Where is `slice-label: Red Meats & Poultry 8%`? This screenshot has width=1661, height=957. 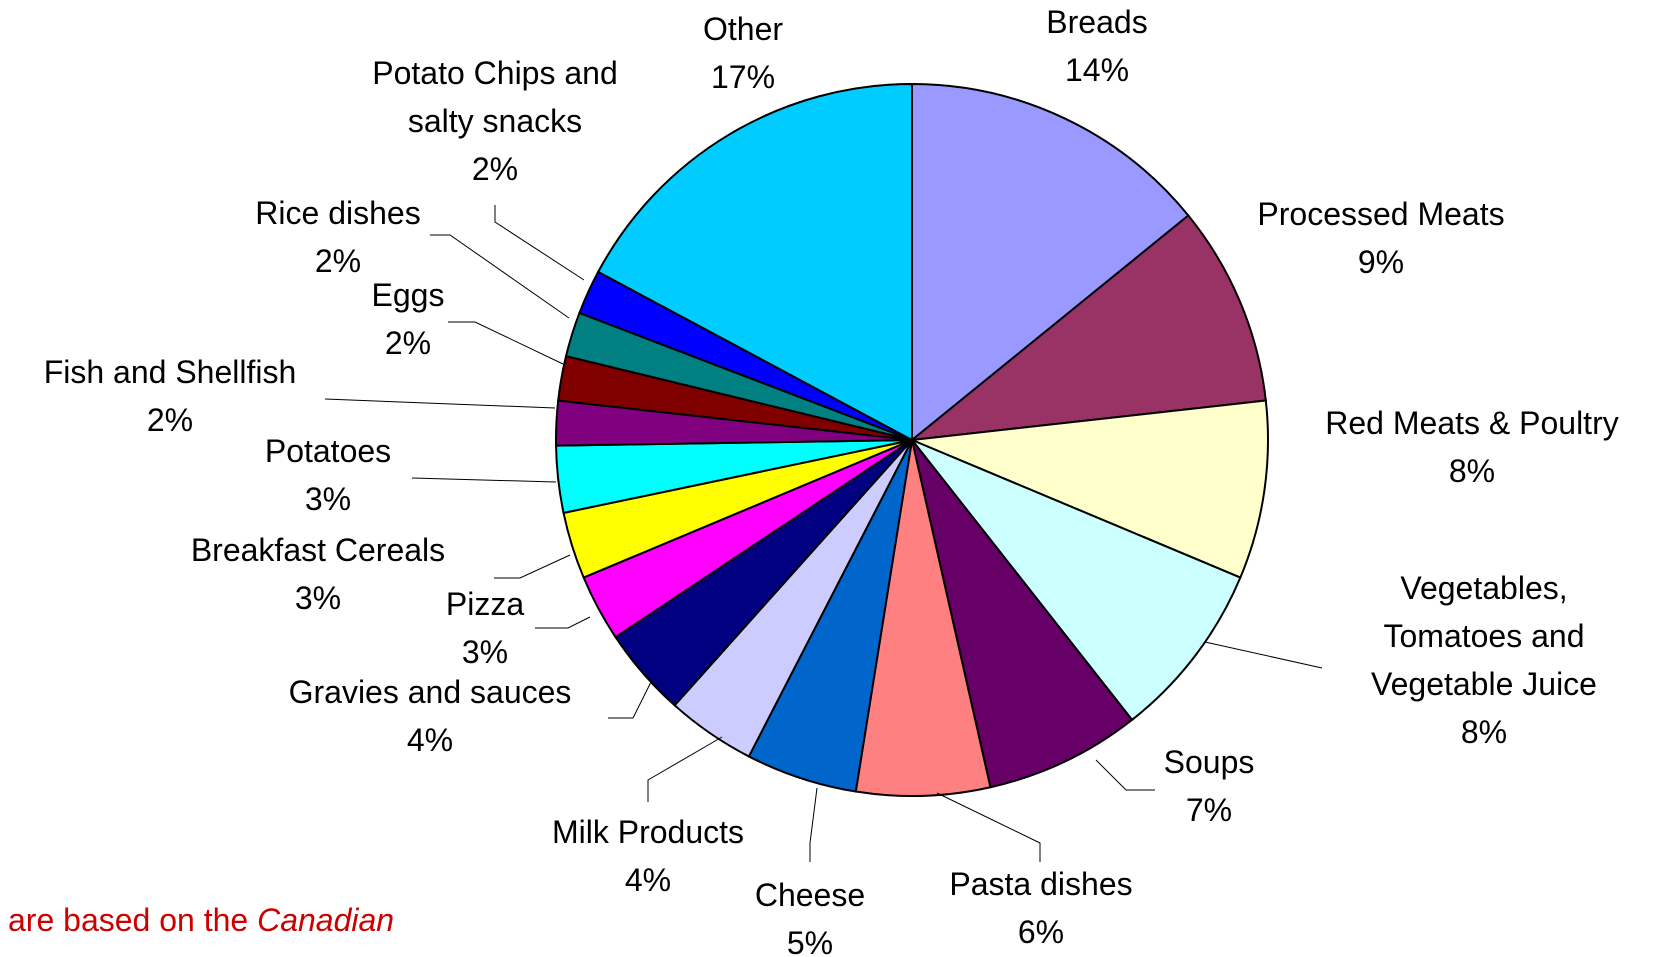 slice-label: Red Meats & Poultry 8% is located at coordinates (1471, 447).